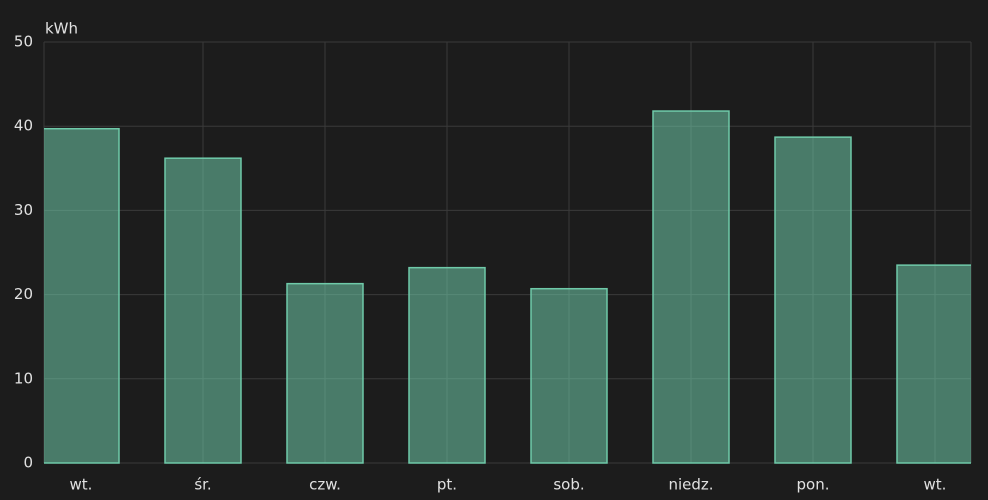 The width and height of the screenshot is (988, 500). Describe the element at coordinates (23, 294) in the screenshot. I see `y-tick-label: 20` at that location.